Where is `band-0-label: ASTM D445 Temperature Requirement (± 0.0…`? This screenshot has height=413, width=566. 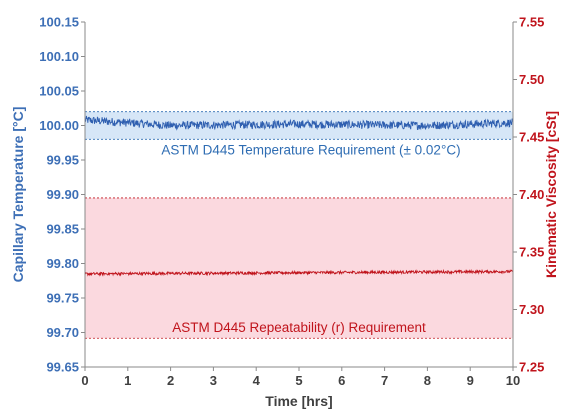
band-0-label: ASTM D445 Temperature Requirement (± 0.0… is located at coordinates (310, 150).